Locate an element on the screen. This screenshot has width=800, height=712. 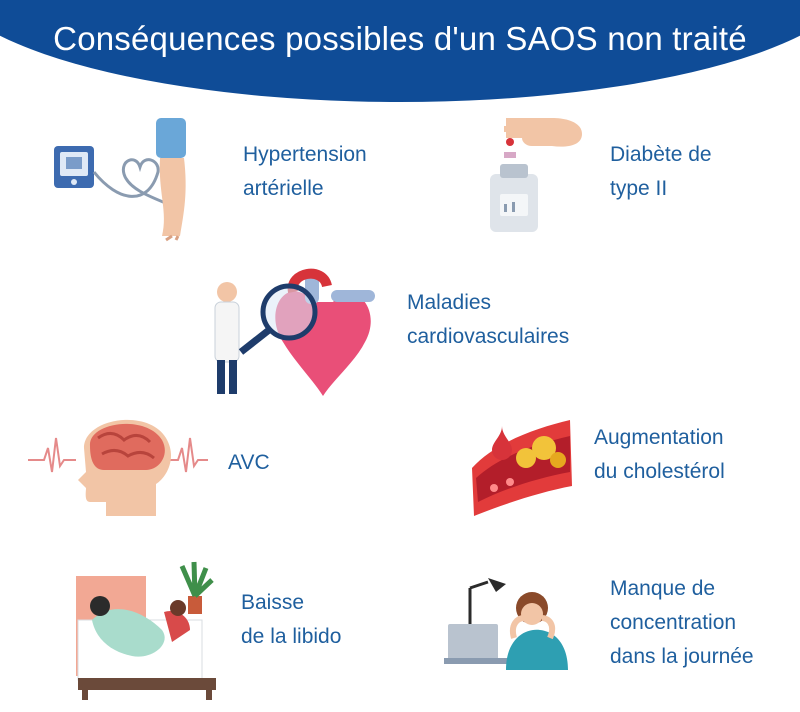
label-cardio: Maladies cardiovasculaires is located at coordinates (488, 320).